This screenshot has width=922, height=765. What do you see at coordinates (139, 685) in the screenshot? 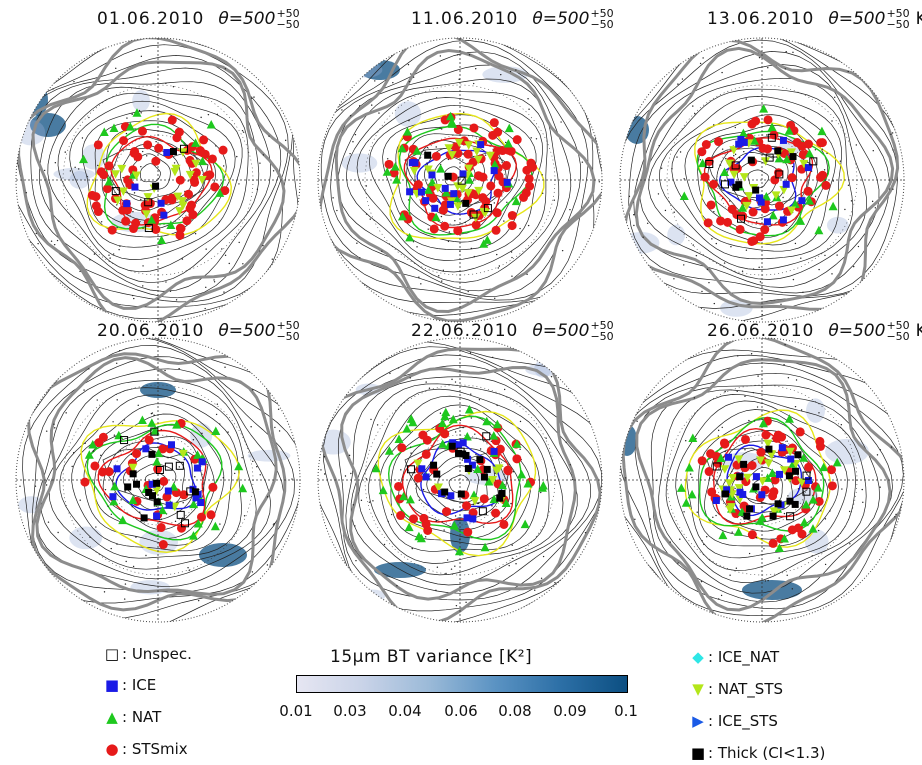
I see `legend-label: : ICE` at bounding box center [139, 685].